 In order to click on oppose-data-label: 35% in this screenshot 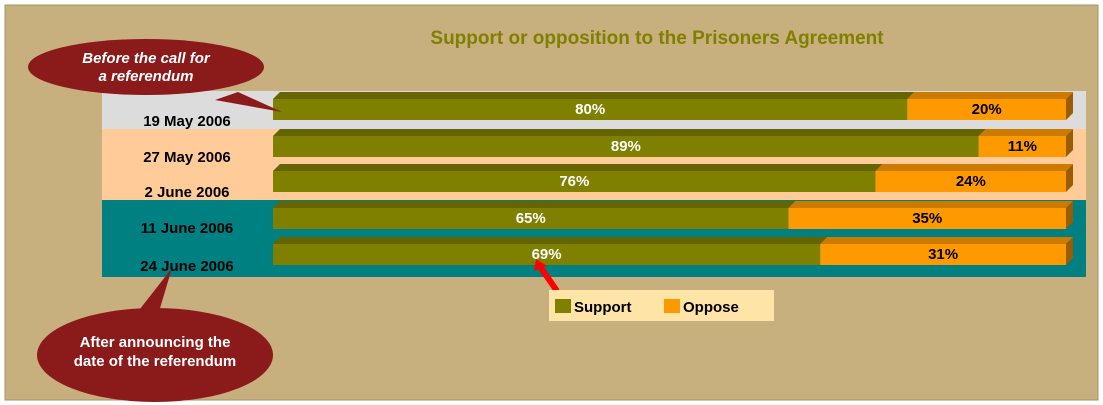, I will do `click(927, 218)`.